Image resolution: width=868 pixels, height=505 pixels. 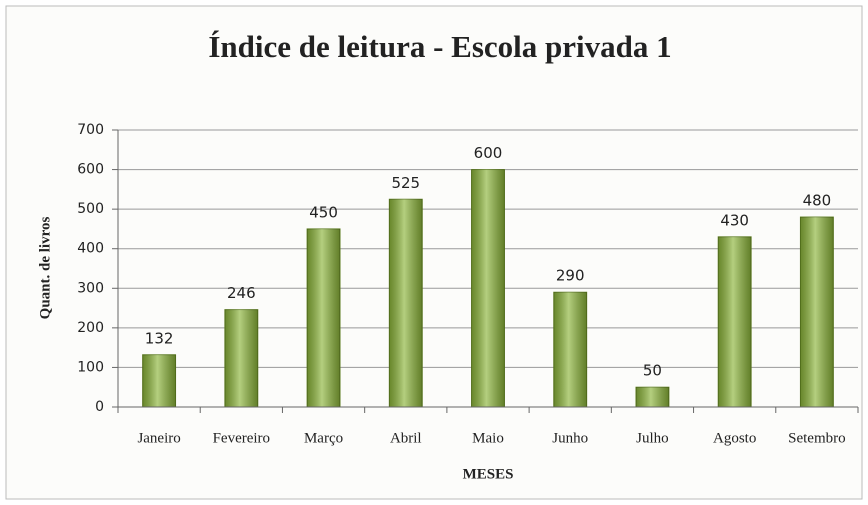 What do you see at coordinates (652, 438) in the screenshot?
I see `x-tick-label: Julho` at bounding box center [652, 438].